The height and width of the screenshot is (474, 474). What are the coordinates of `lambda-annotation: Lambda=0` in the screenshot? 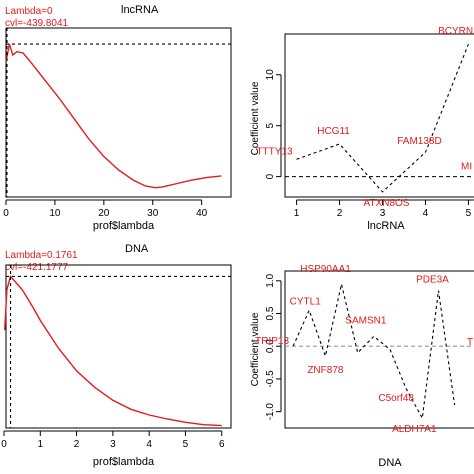 It's located at (29, 11).